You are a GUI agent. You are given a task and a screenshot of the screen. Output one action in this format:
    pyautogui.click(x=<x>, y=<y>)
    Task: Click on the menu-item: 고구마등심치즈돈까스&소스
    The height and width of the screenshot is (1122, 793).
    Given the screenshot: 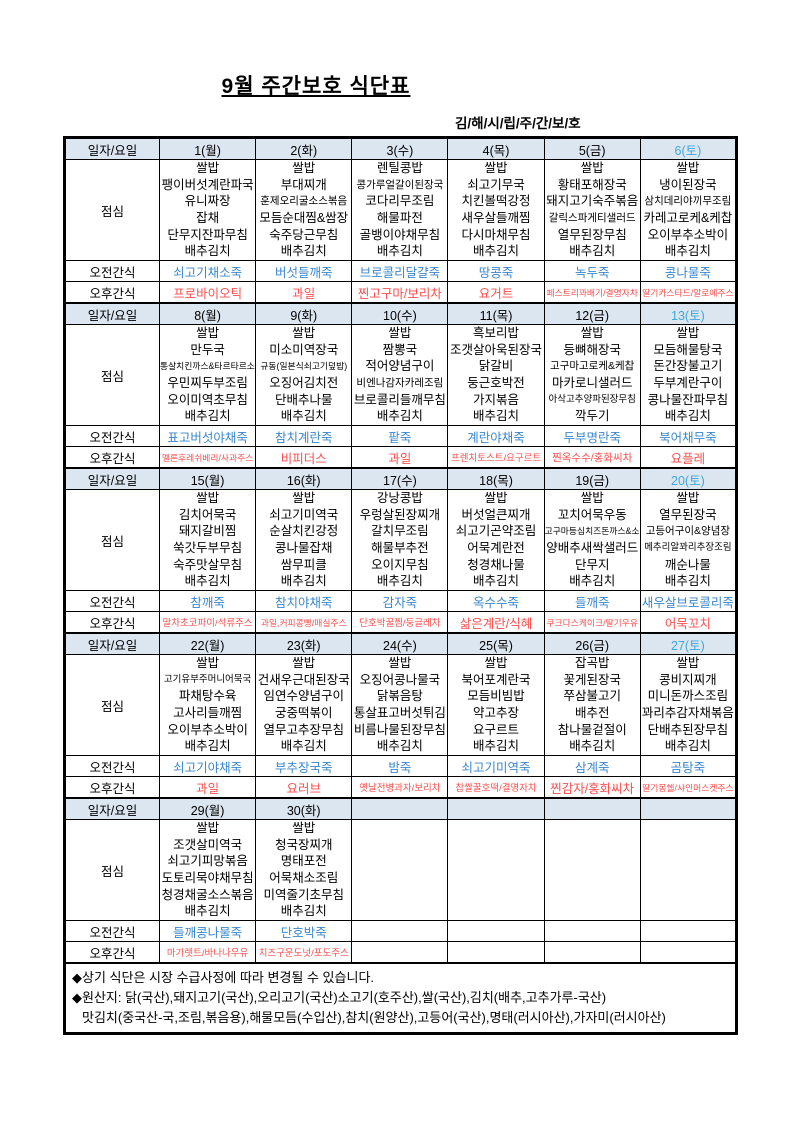 What is the action you would take?
    pyautogui.click(x=592, y=531)
    